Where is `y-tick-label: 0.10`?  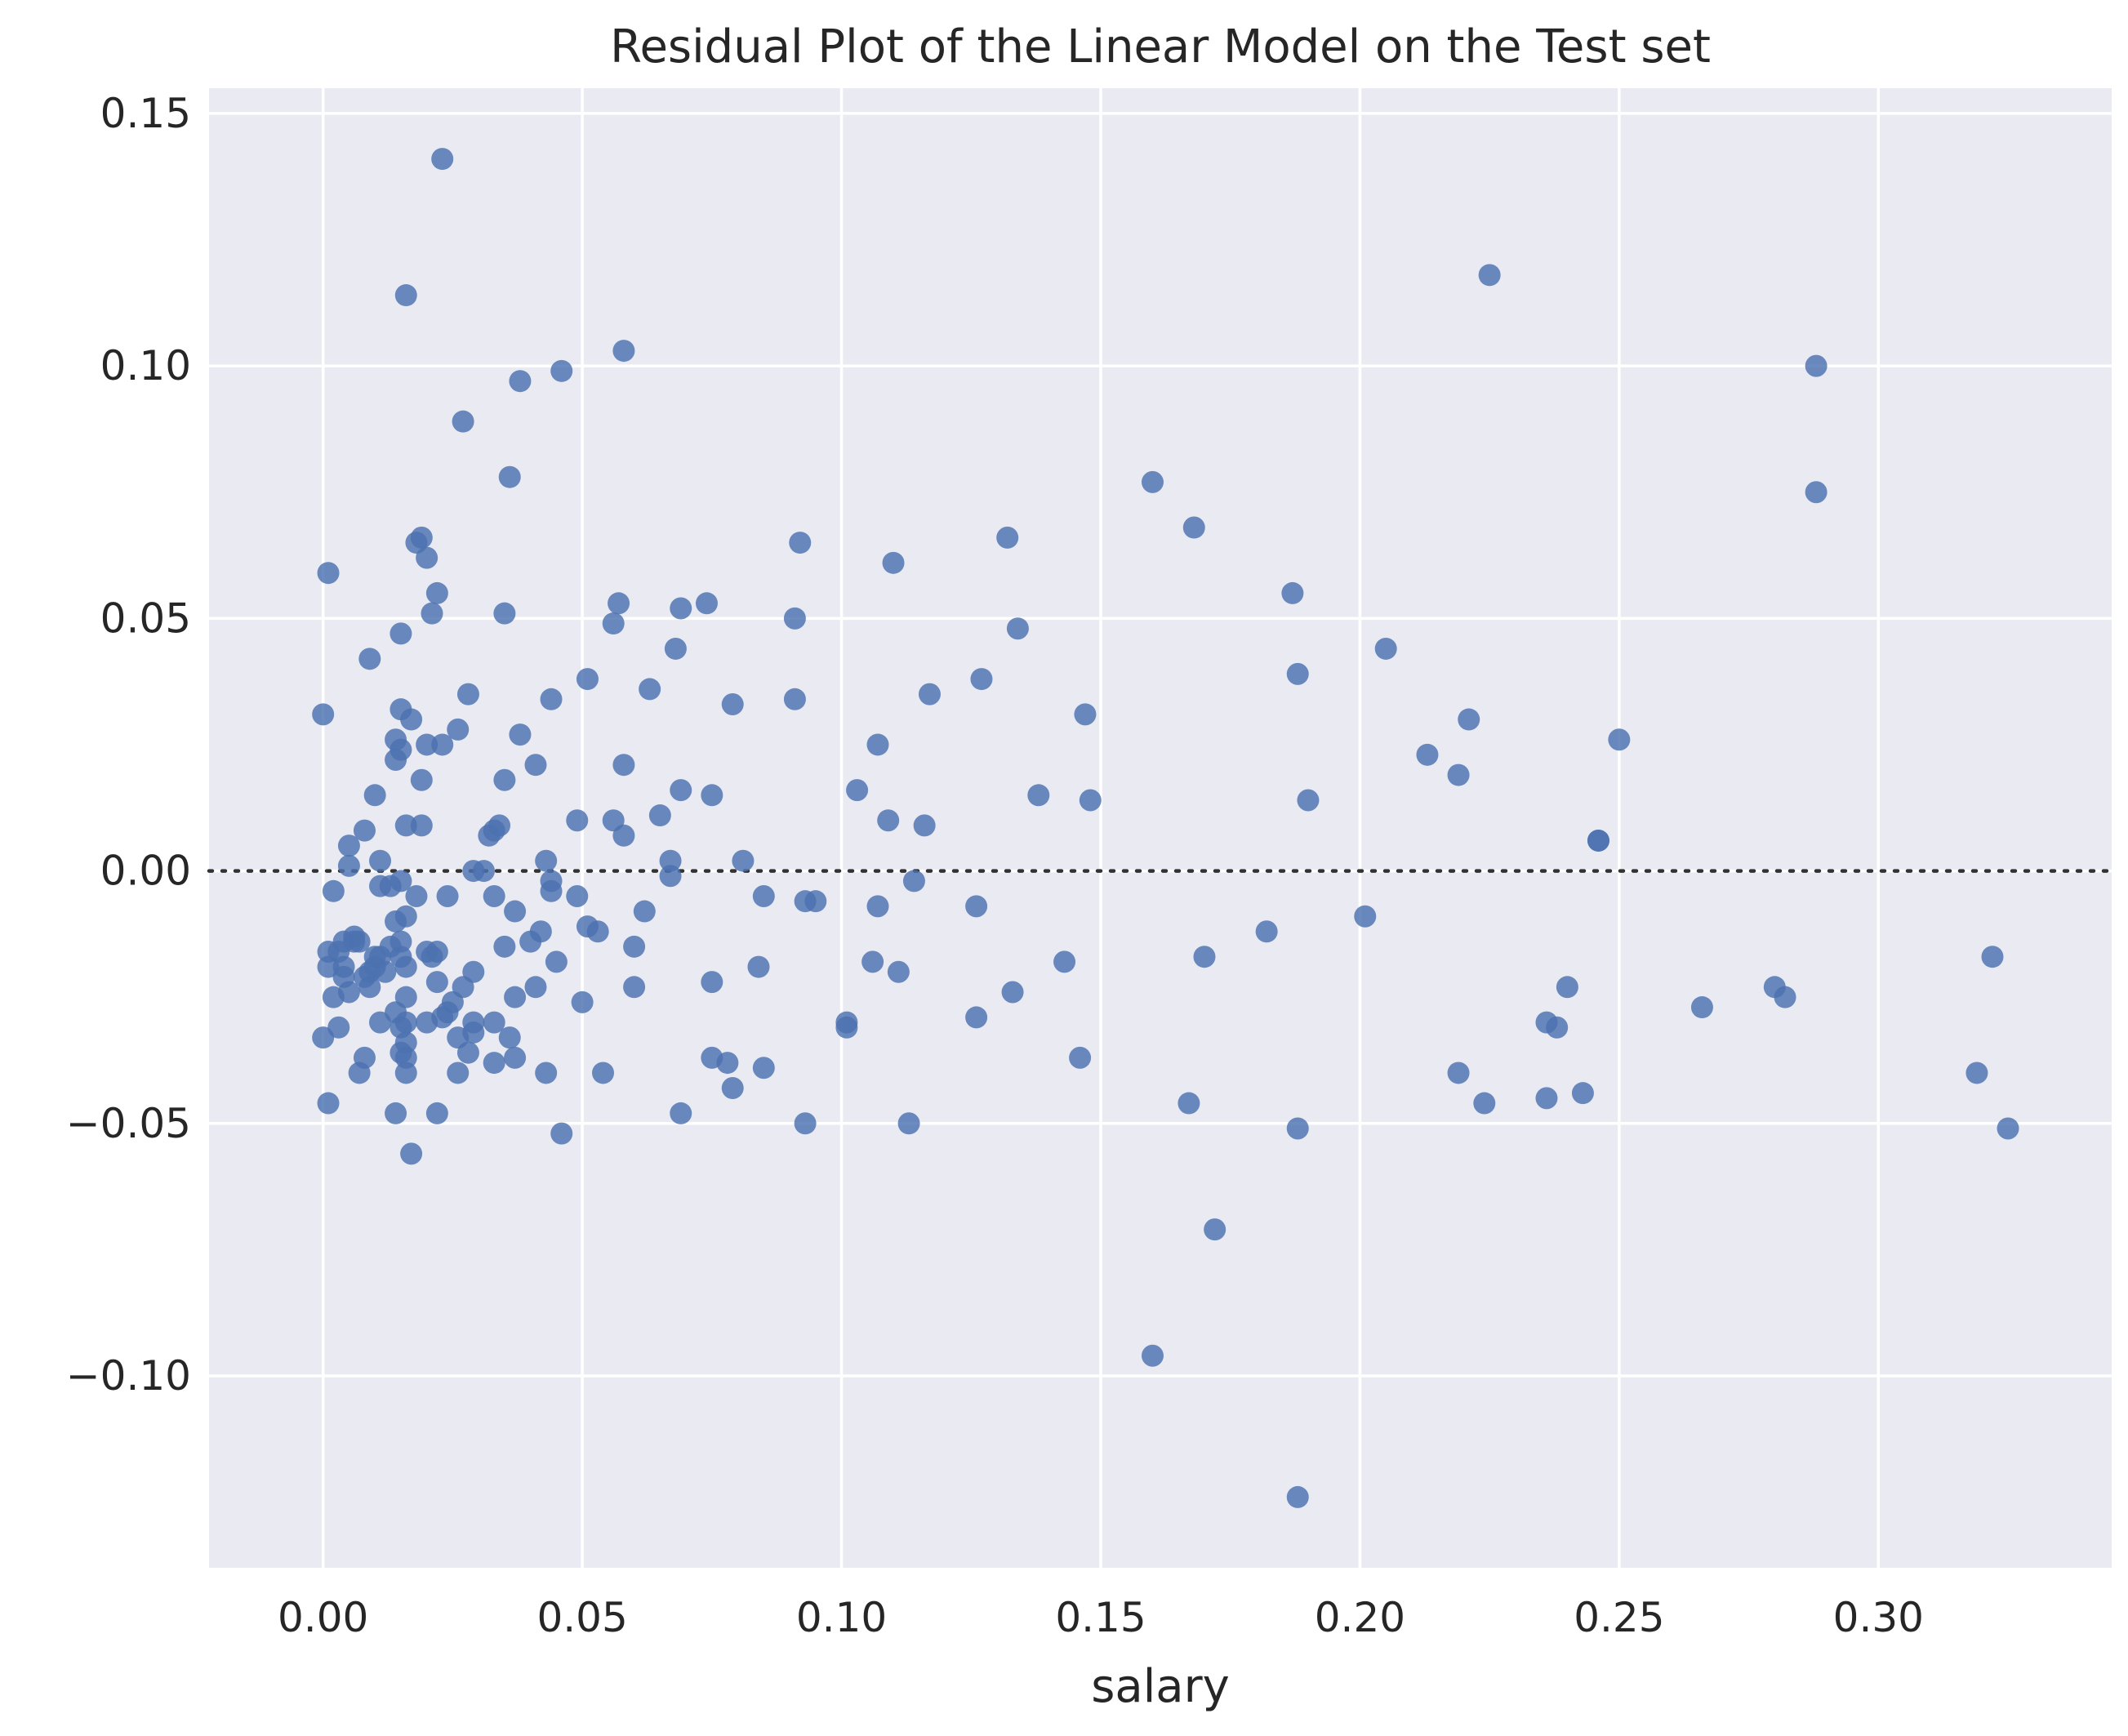 y-tick-label: 0.10 is located at coordinates (145, 366).